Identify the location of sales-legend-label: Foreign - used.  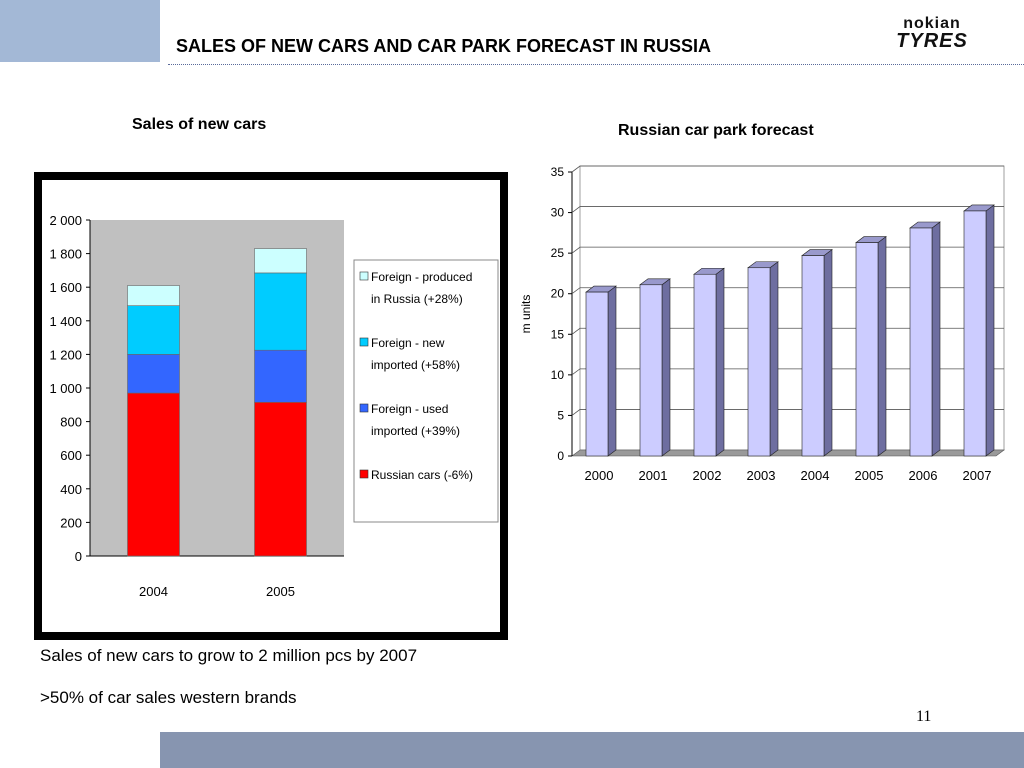
(409, 409).